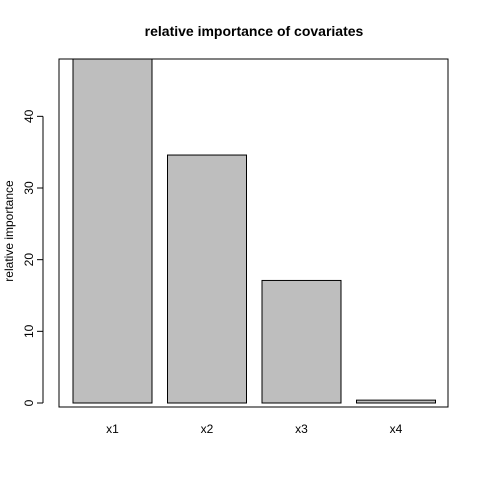  Describe the element at coordinates (29, 402) in the screenshot. I see `y-tick-label: 0` at that location.